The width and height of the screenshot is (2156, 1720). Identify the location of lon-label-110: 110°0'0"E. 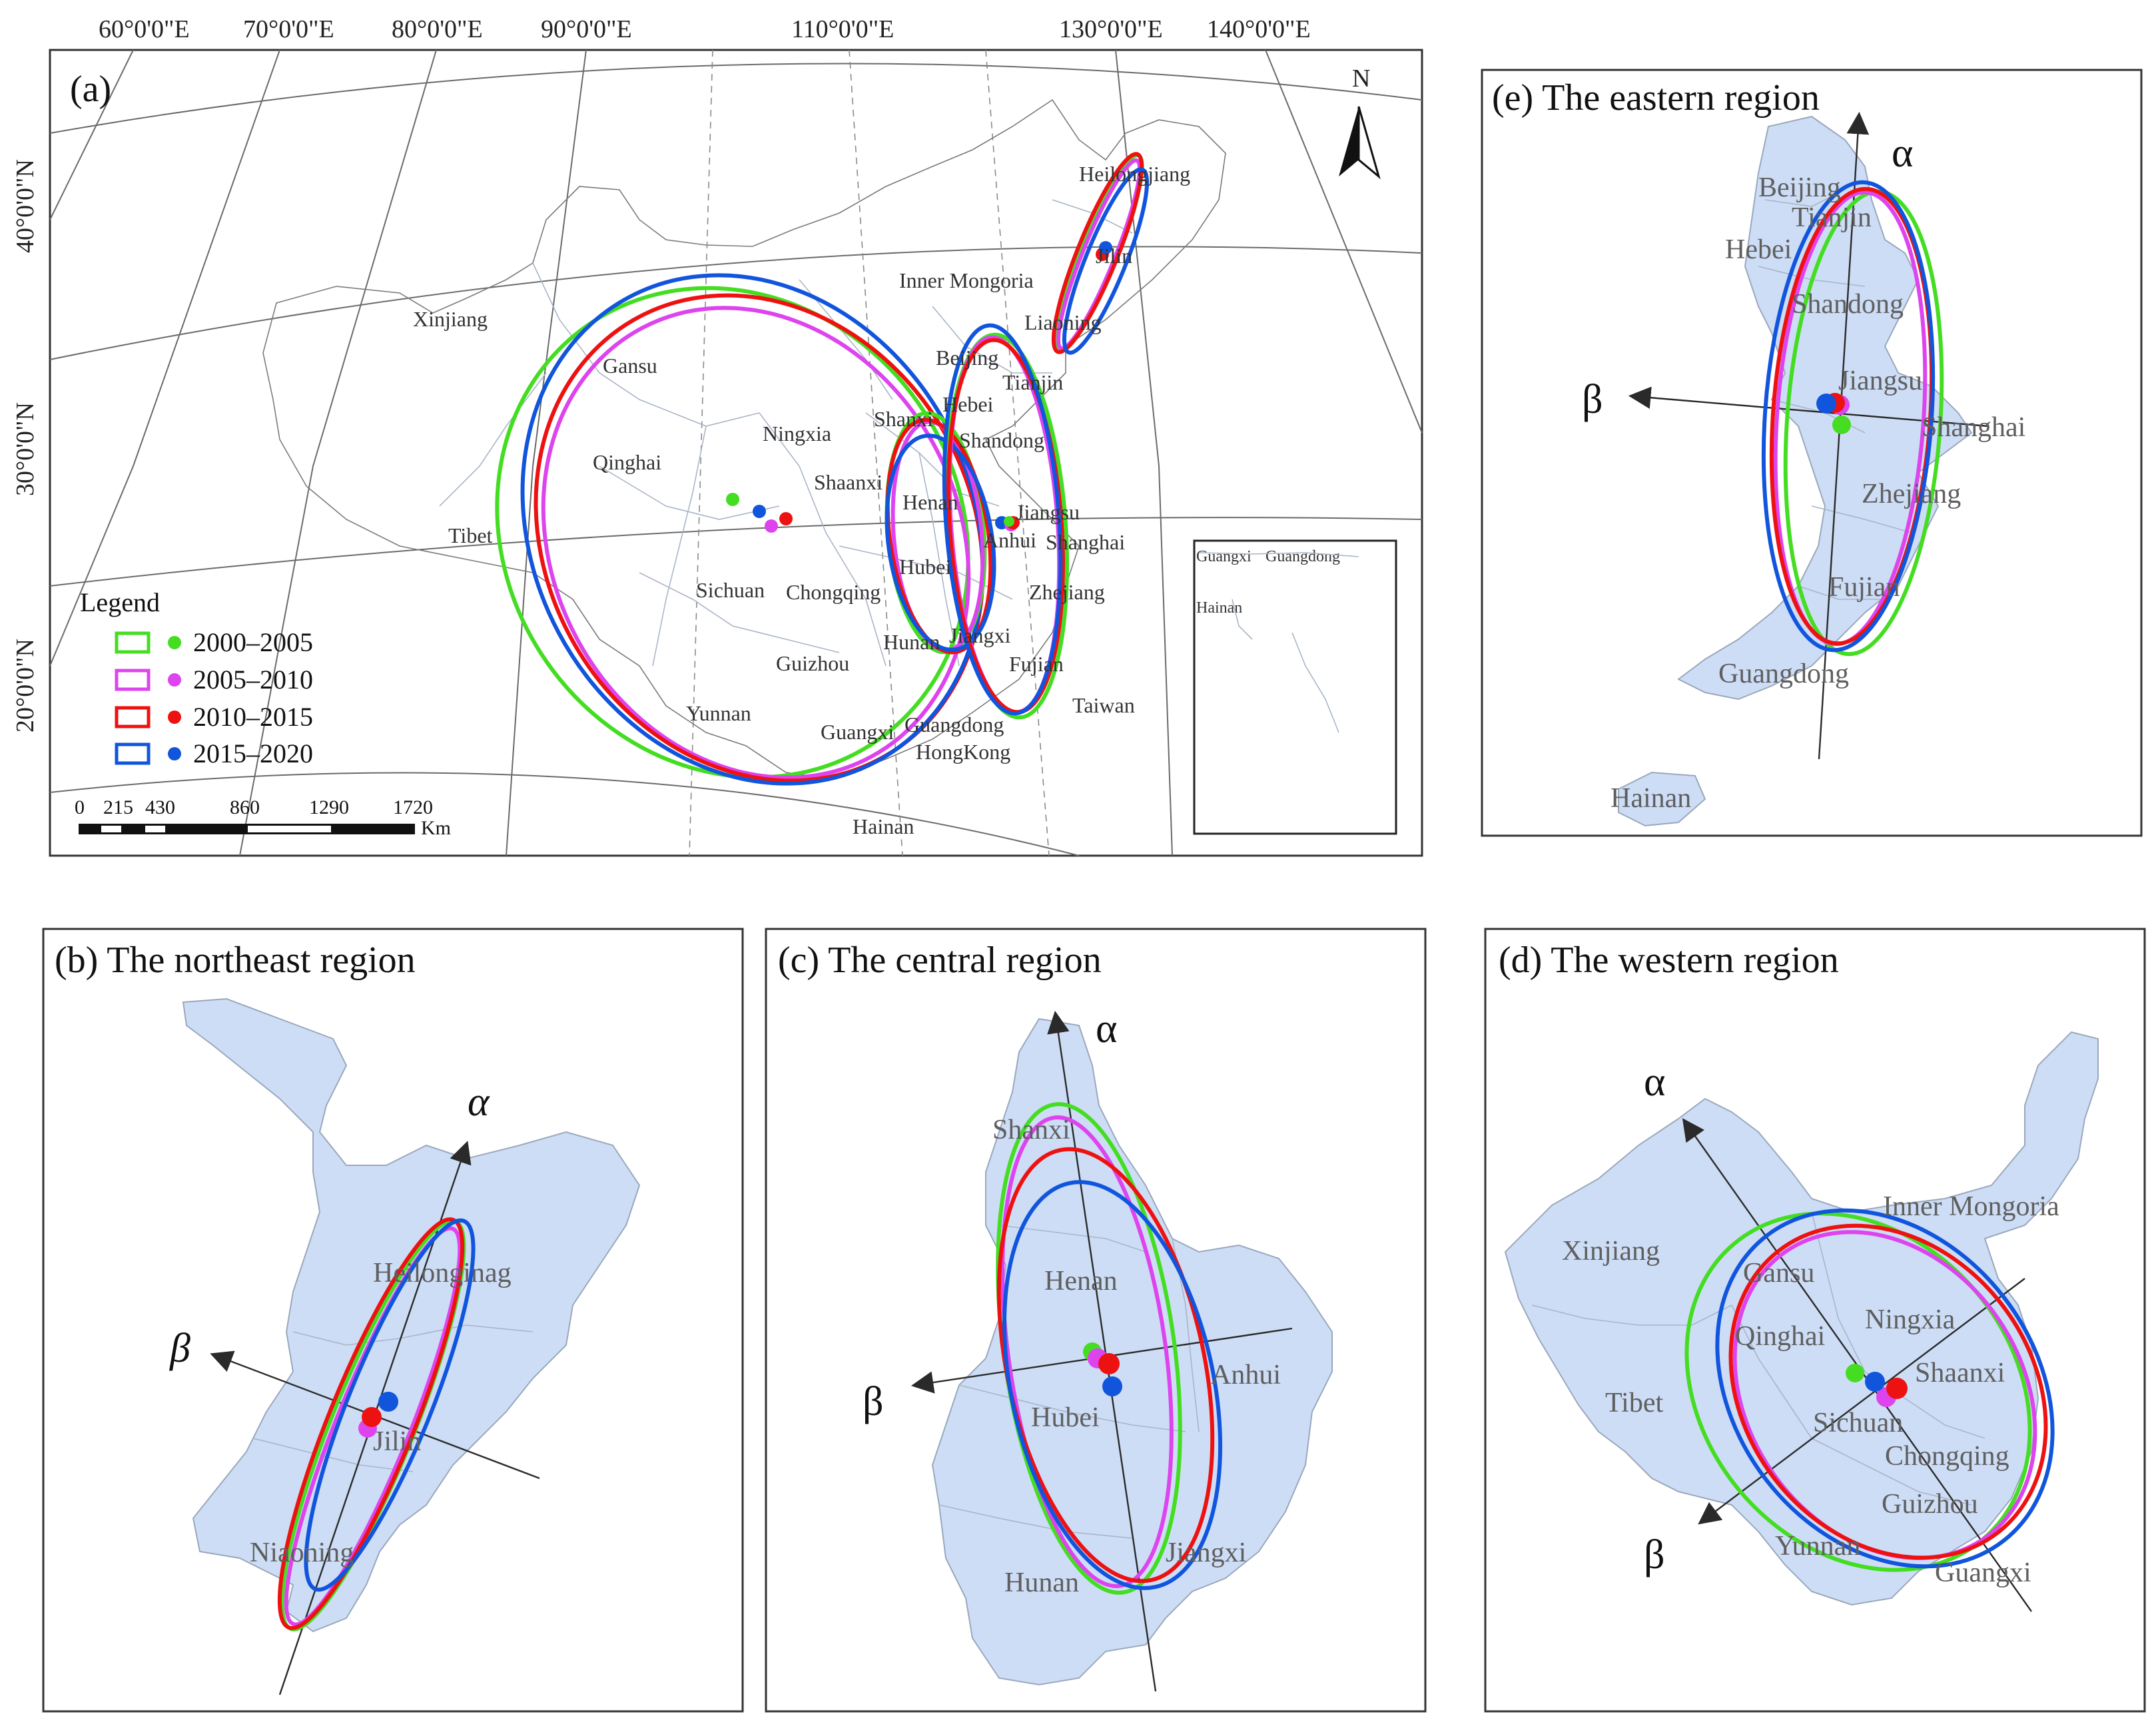
(842, 29).